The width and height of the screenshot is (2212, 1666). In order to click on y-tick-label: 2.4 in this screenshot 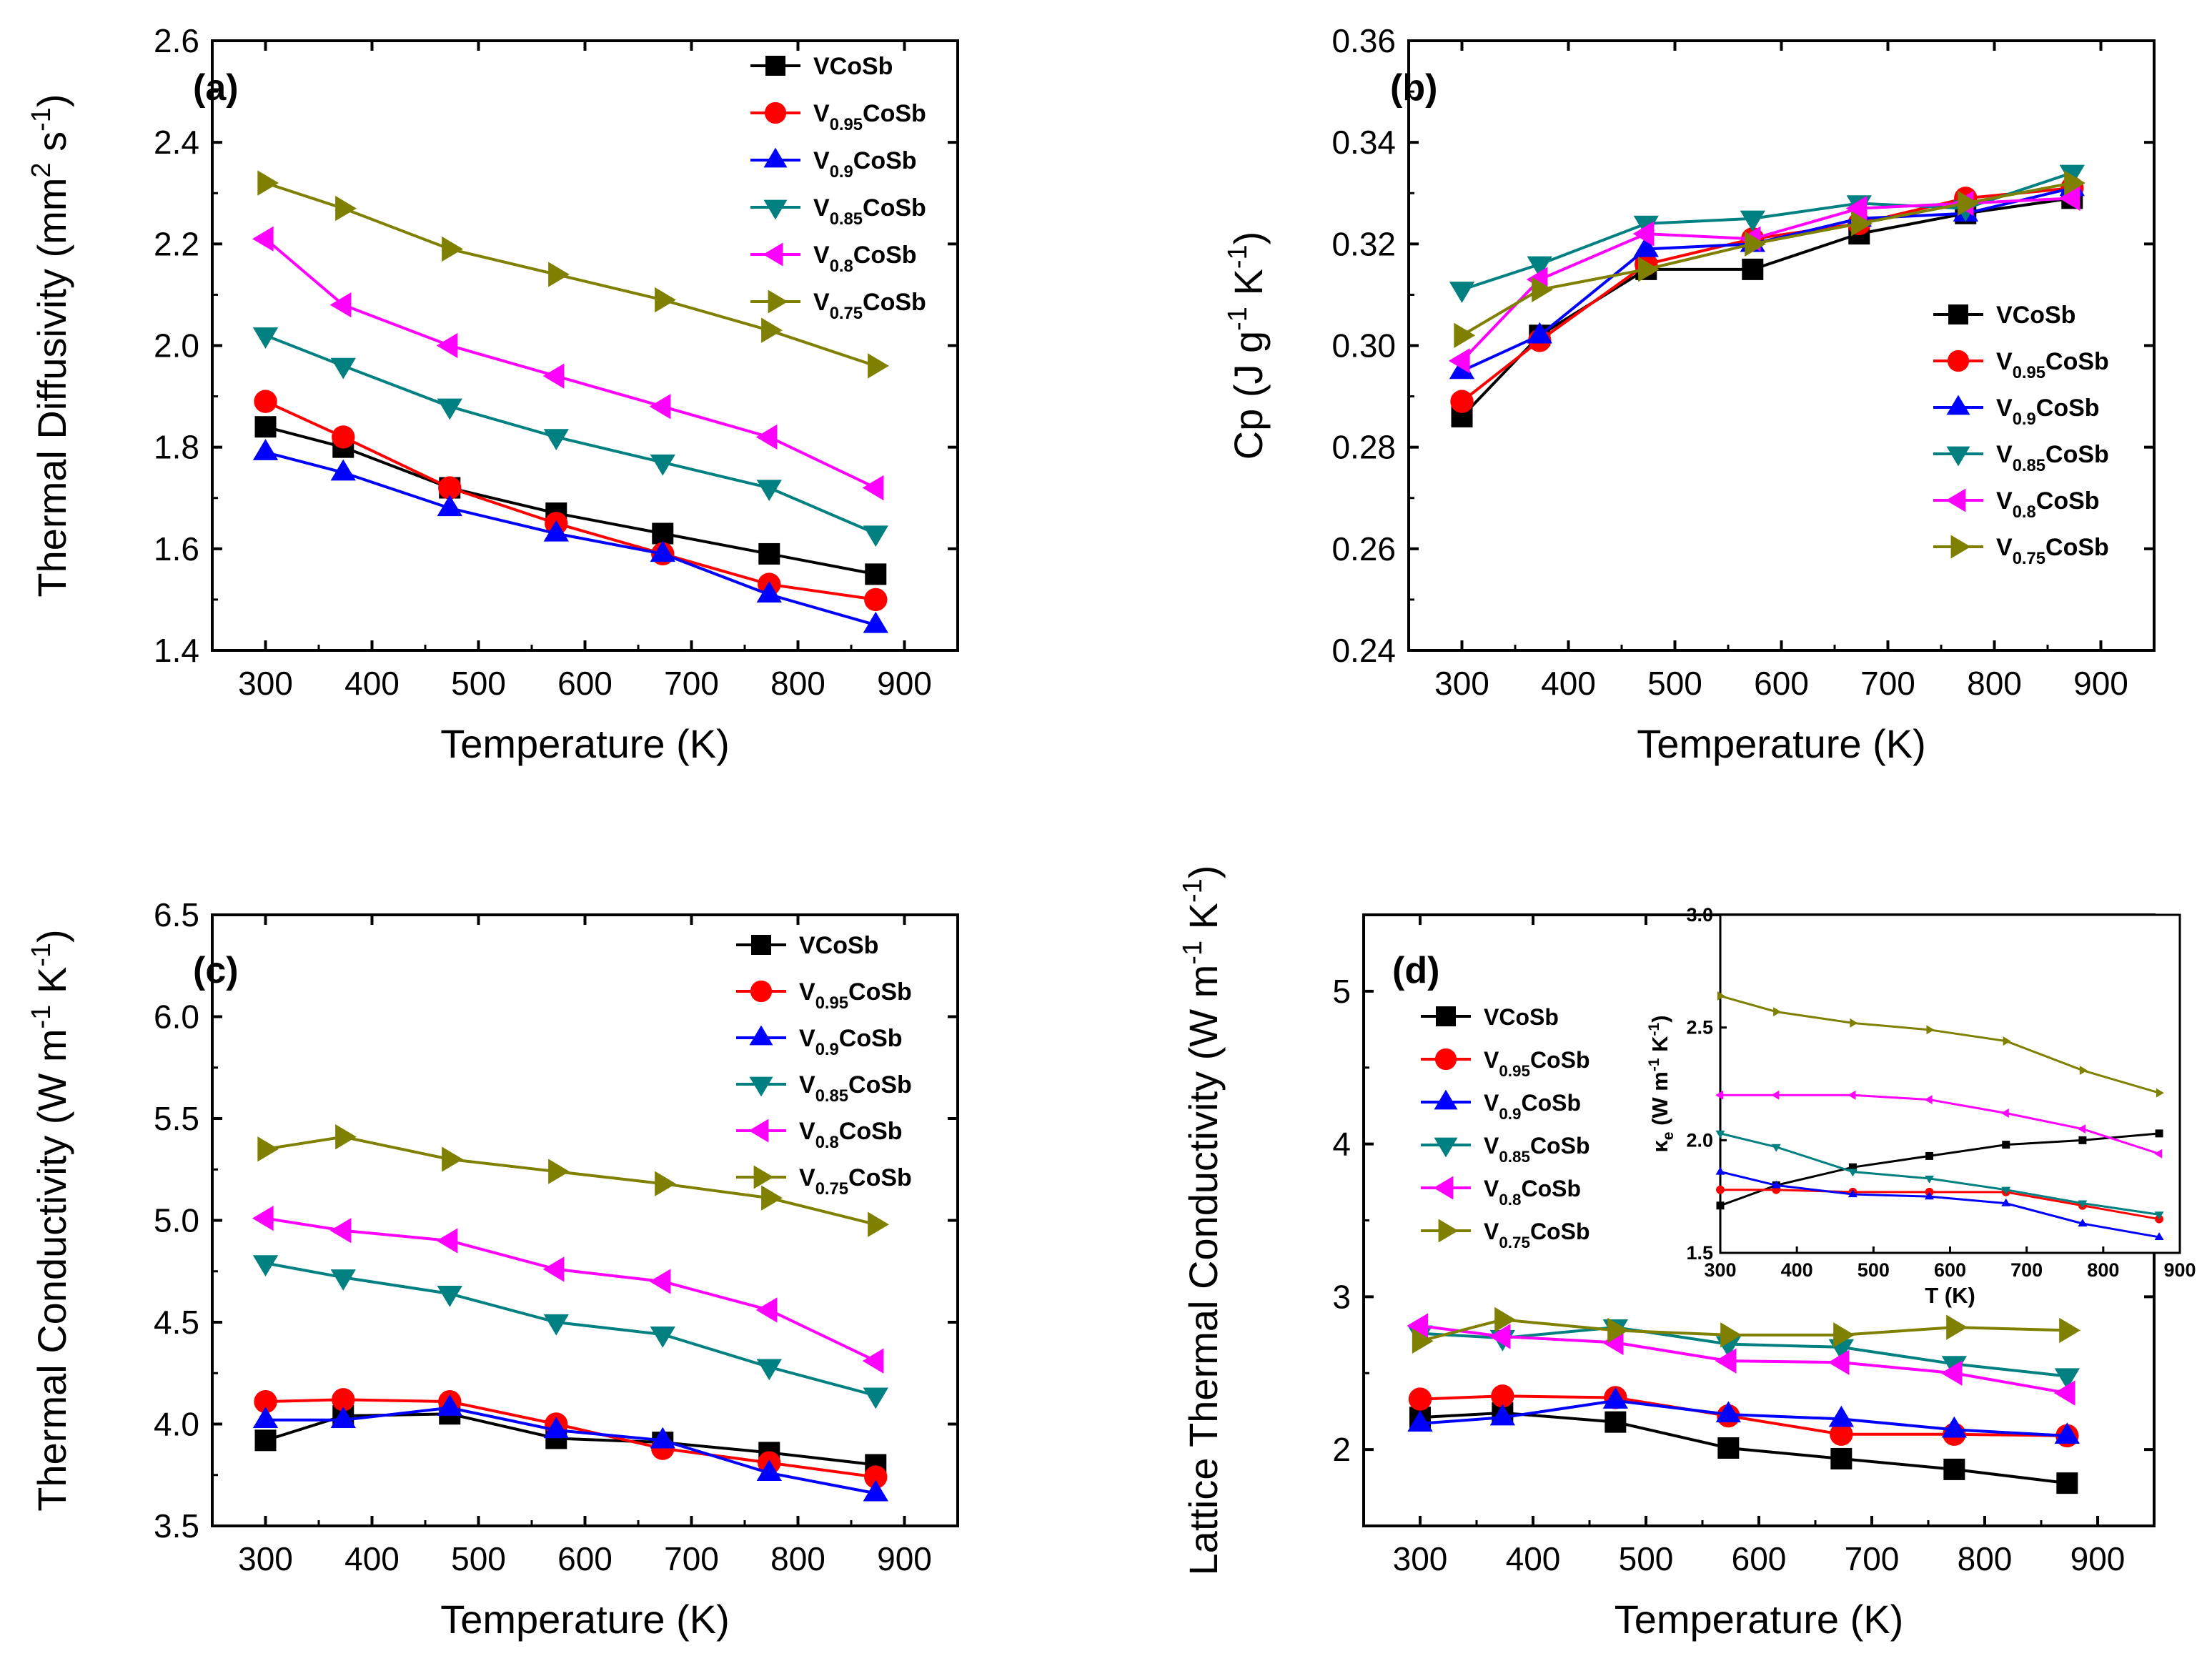, I will do `click(176, 142)`.